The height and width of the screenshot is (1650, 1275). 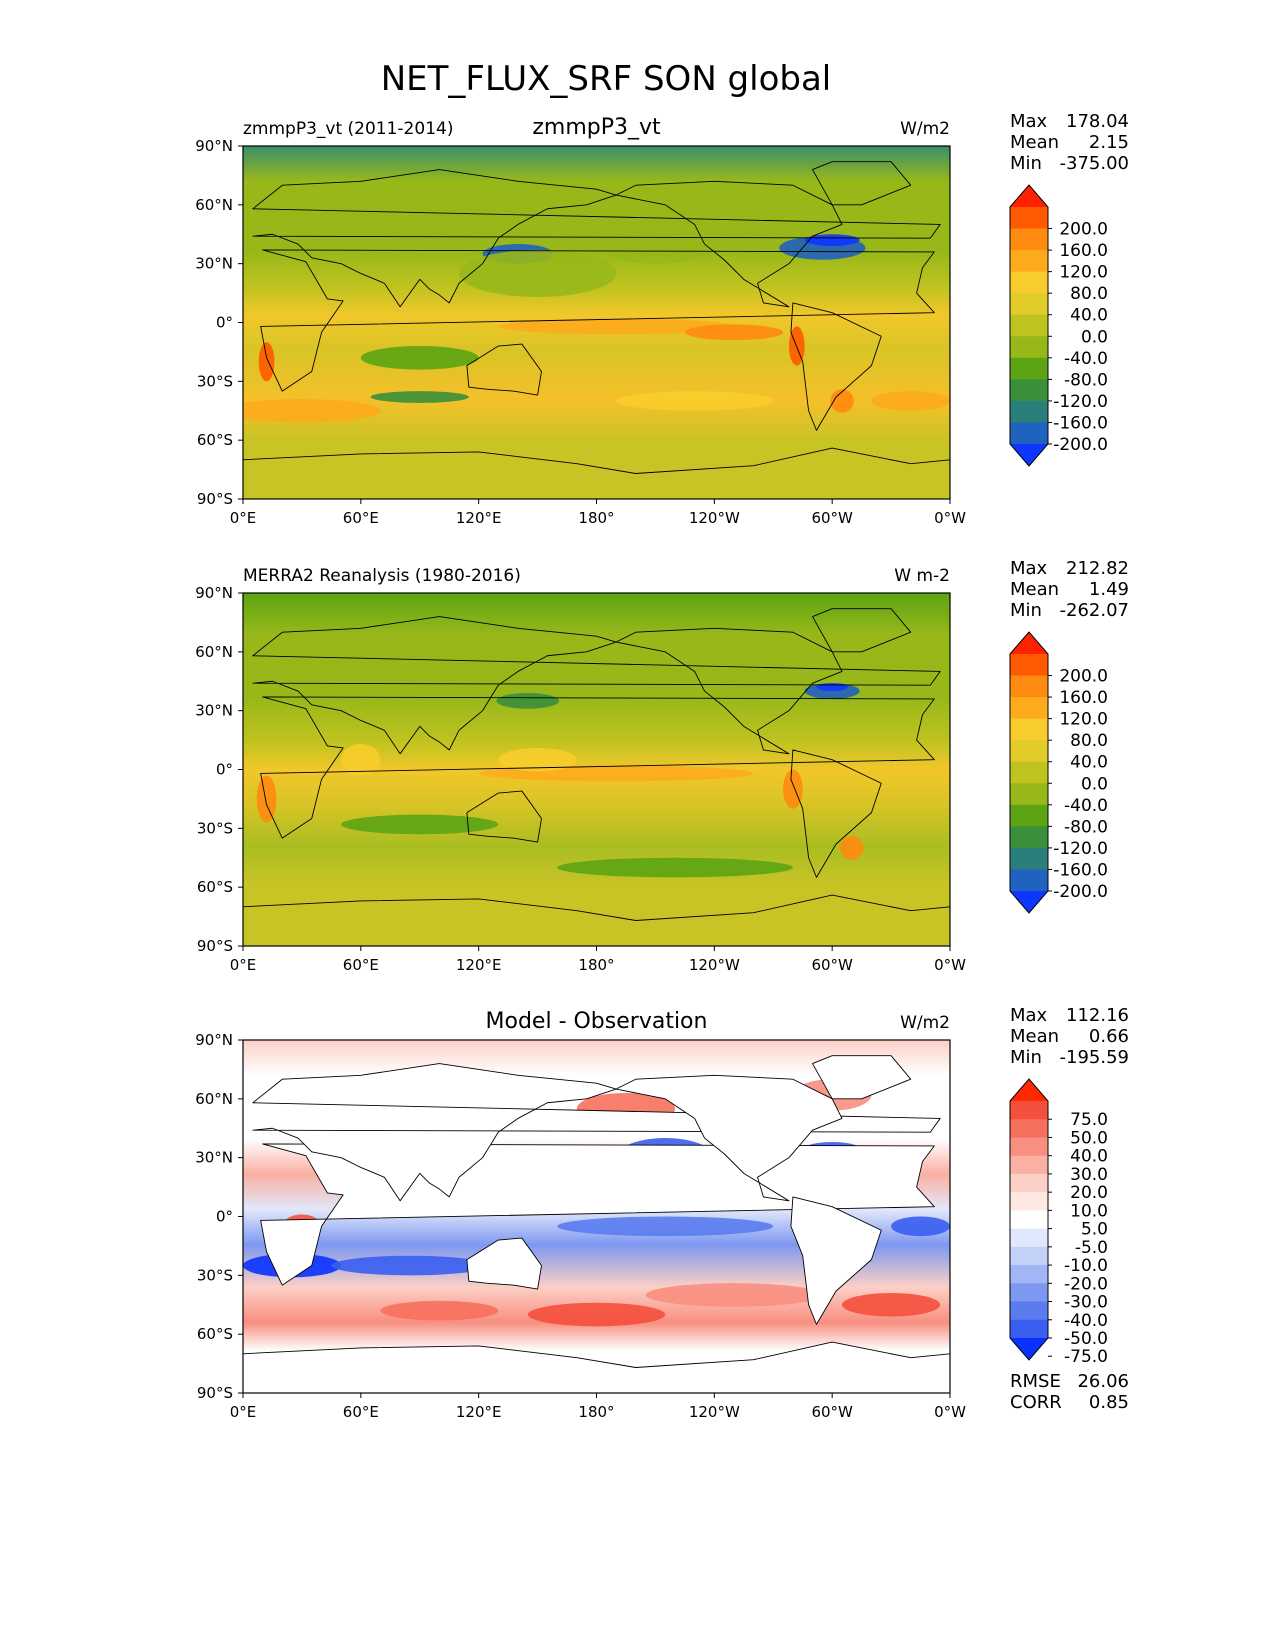 What do you see at coordinates (214, 264) in the screenshot?
I see `y-tick-label: 30°N` at bounding box center [214, 264].